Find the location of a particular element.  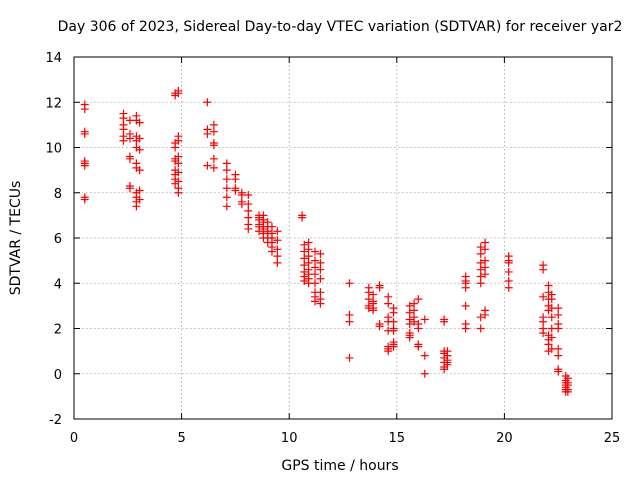

x-tick-label: 10 is located at coordinates (289, 438).